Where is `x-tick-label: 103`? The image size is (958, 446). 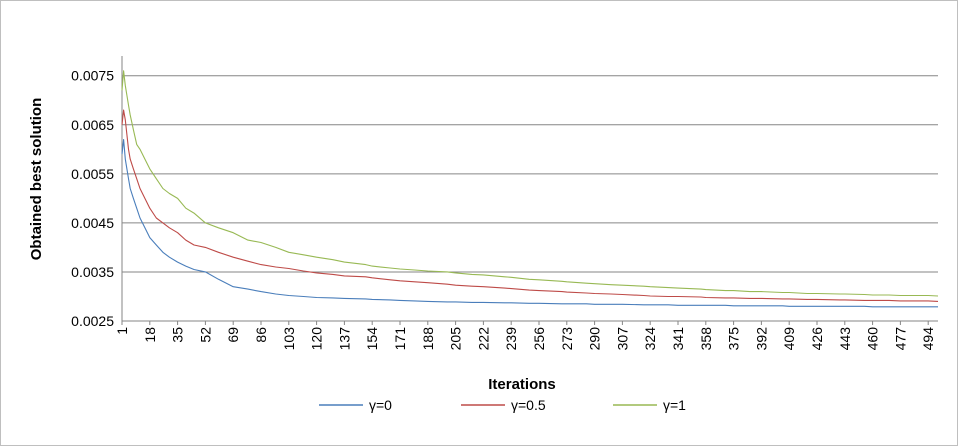
x-tick-label: 103 is located at coordinates (289, 339).